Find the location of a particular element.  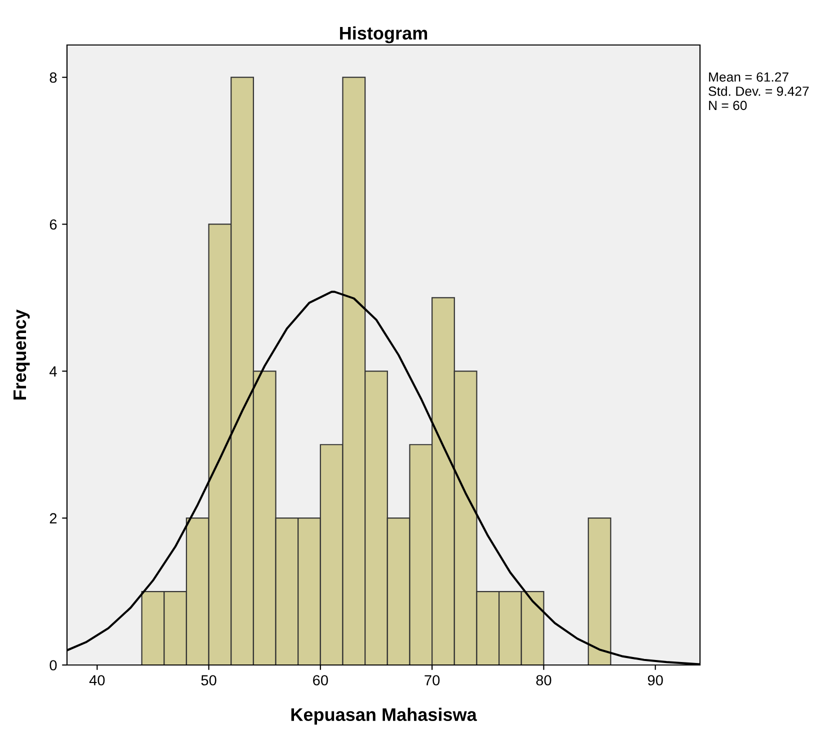

x-tick-label: 40 is located at coordinates (97, 680).